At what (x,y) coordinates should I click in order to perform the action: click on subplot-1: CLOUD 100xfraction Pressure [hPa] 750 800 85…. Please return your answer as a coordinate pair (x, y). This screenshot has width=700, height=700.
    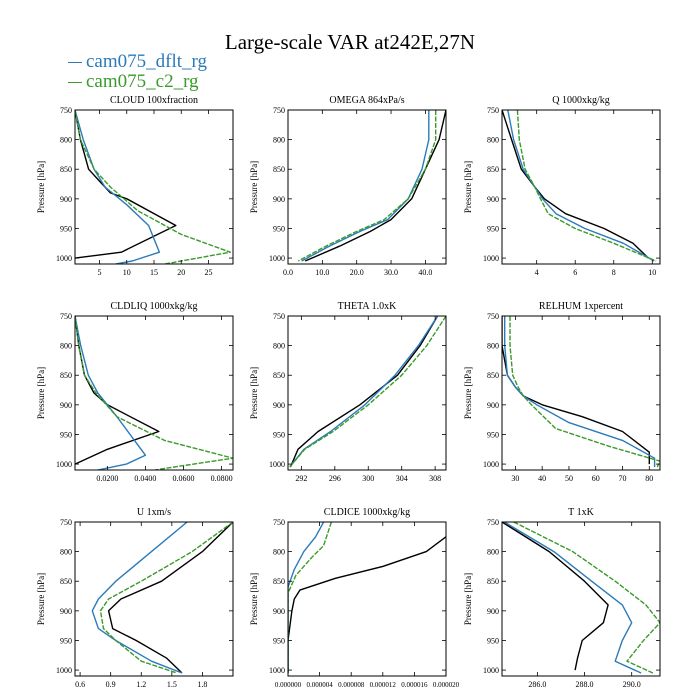
    Looking at the image, I should click on (135, 186).